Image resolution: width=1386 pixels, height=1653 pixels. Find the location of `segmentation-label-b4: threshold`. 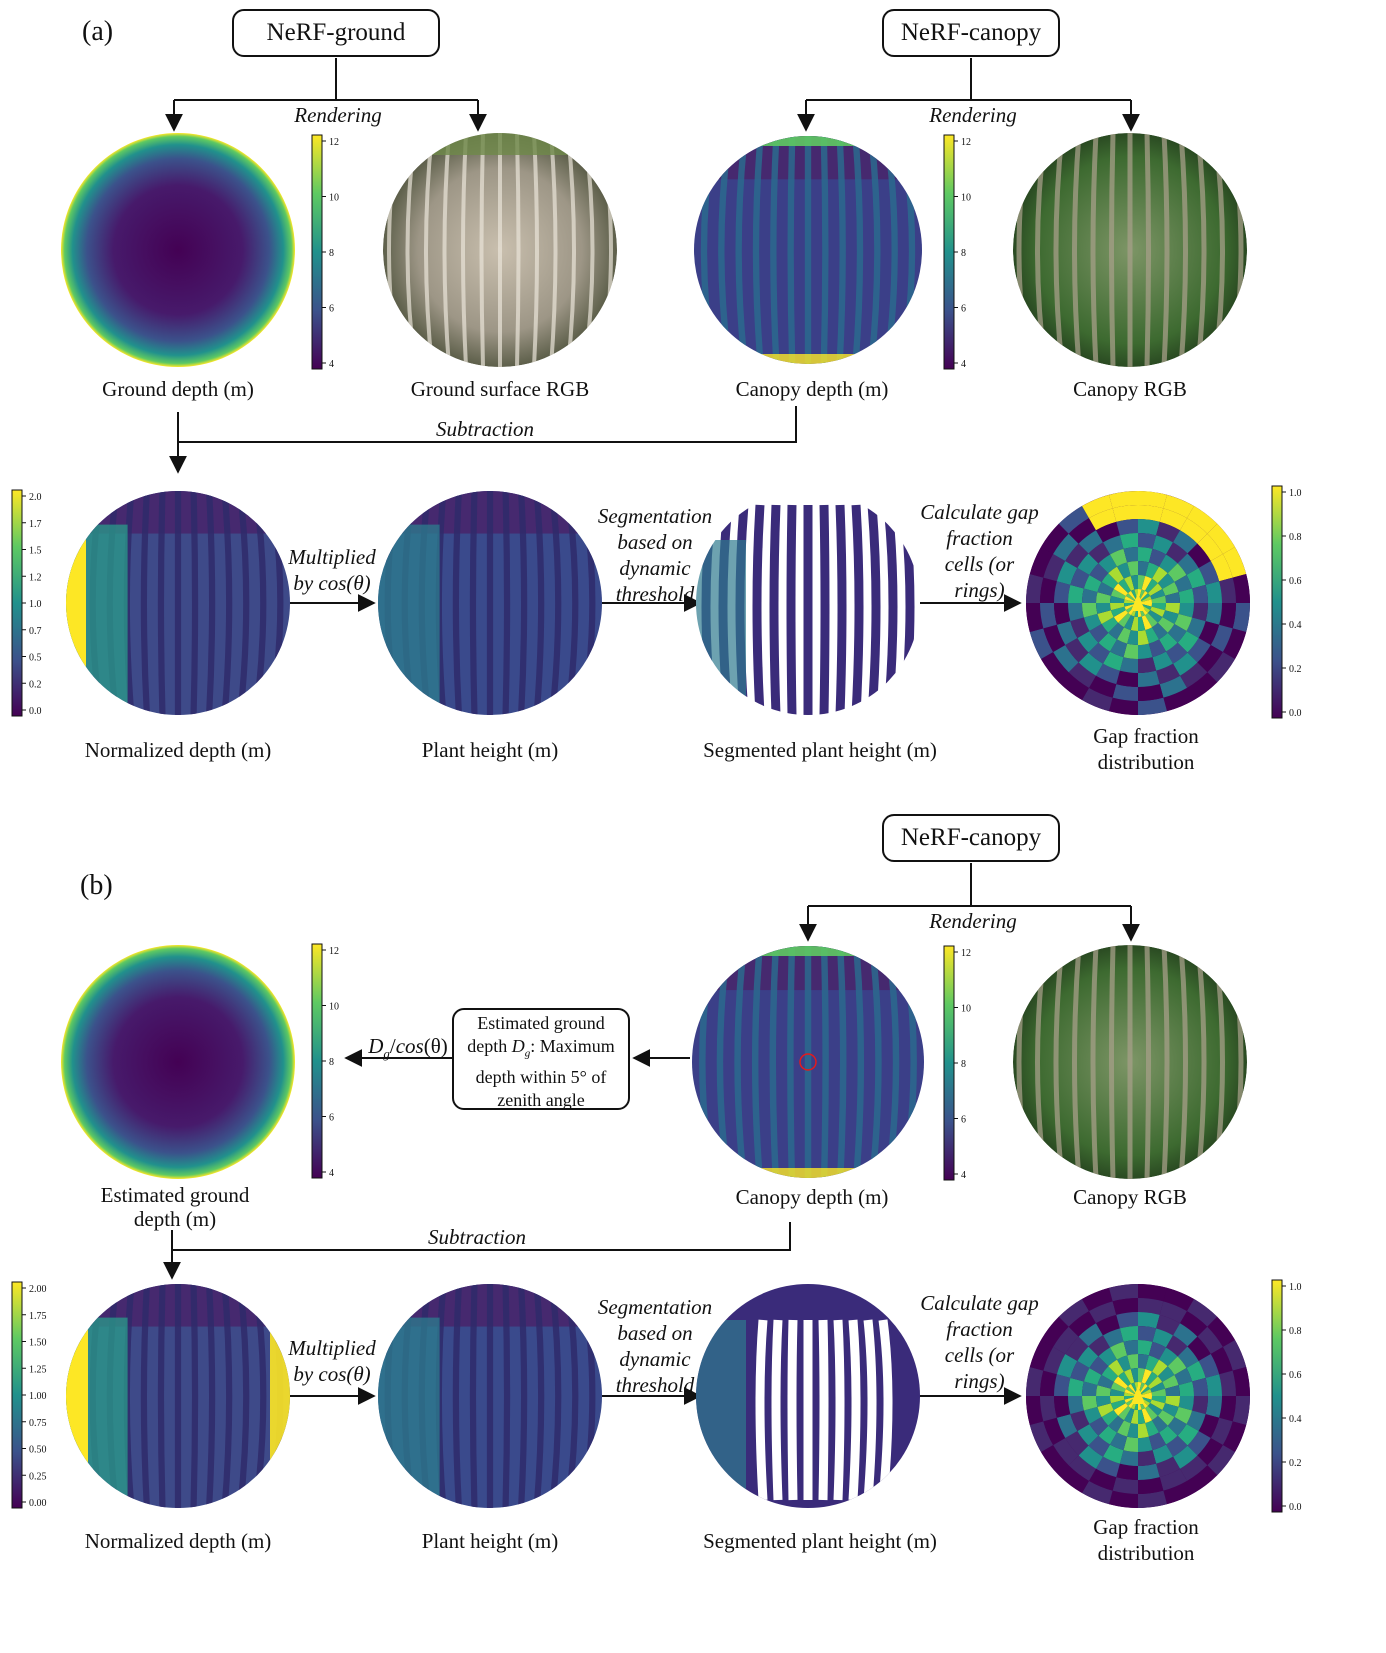

segmentation-label-b4: threshold is located at coordinates (655, 1385).